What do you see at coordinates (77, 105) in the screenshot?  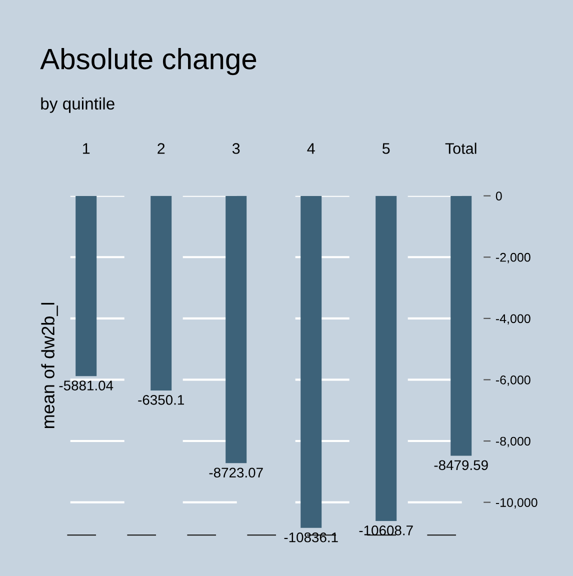 I see `chart-subtitle: by quintile` at bounding box center [77, 105].